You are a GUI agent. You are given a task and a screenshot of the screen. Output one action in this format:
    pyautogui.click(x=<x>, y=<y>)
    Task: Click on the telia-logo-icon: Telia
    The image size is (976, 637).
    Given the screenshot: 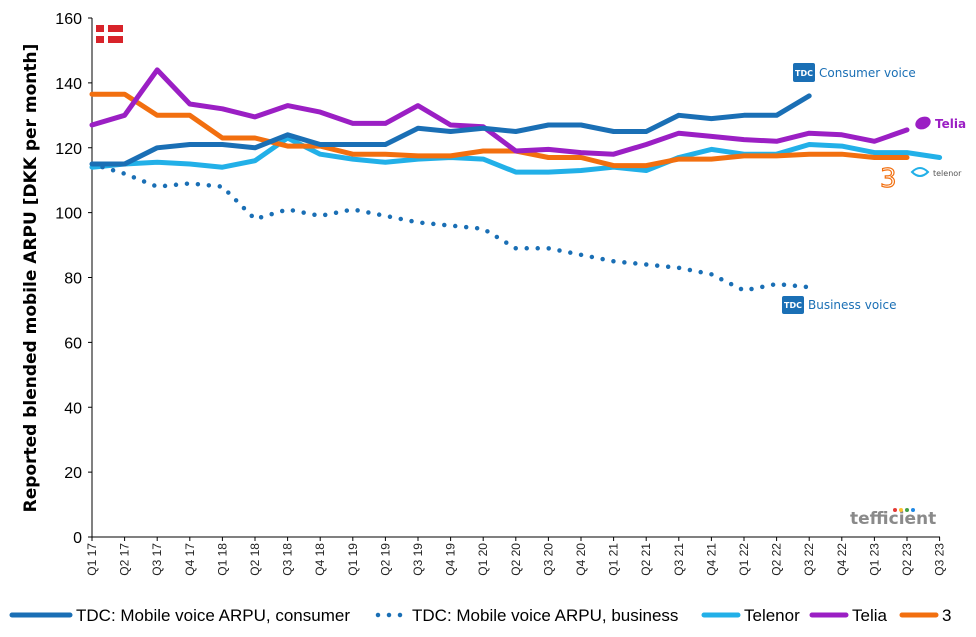 What is the action you would take?
    pyautogui.click(x=940, y=123)
    